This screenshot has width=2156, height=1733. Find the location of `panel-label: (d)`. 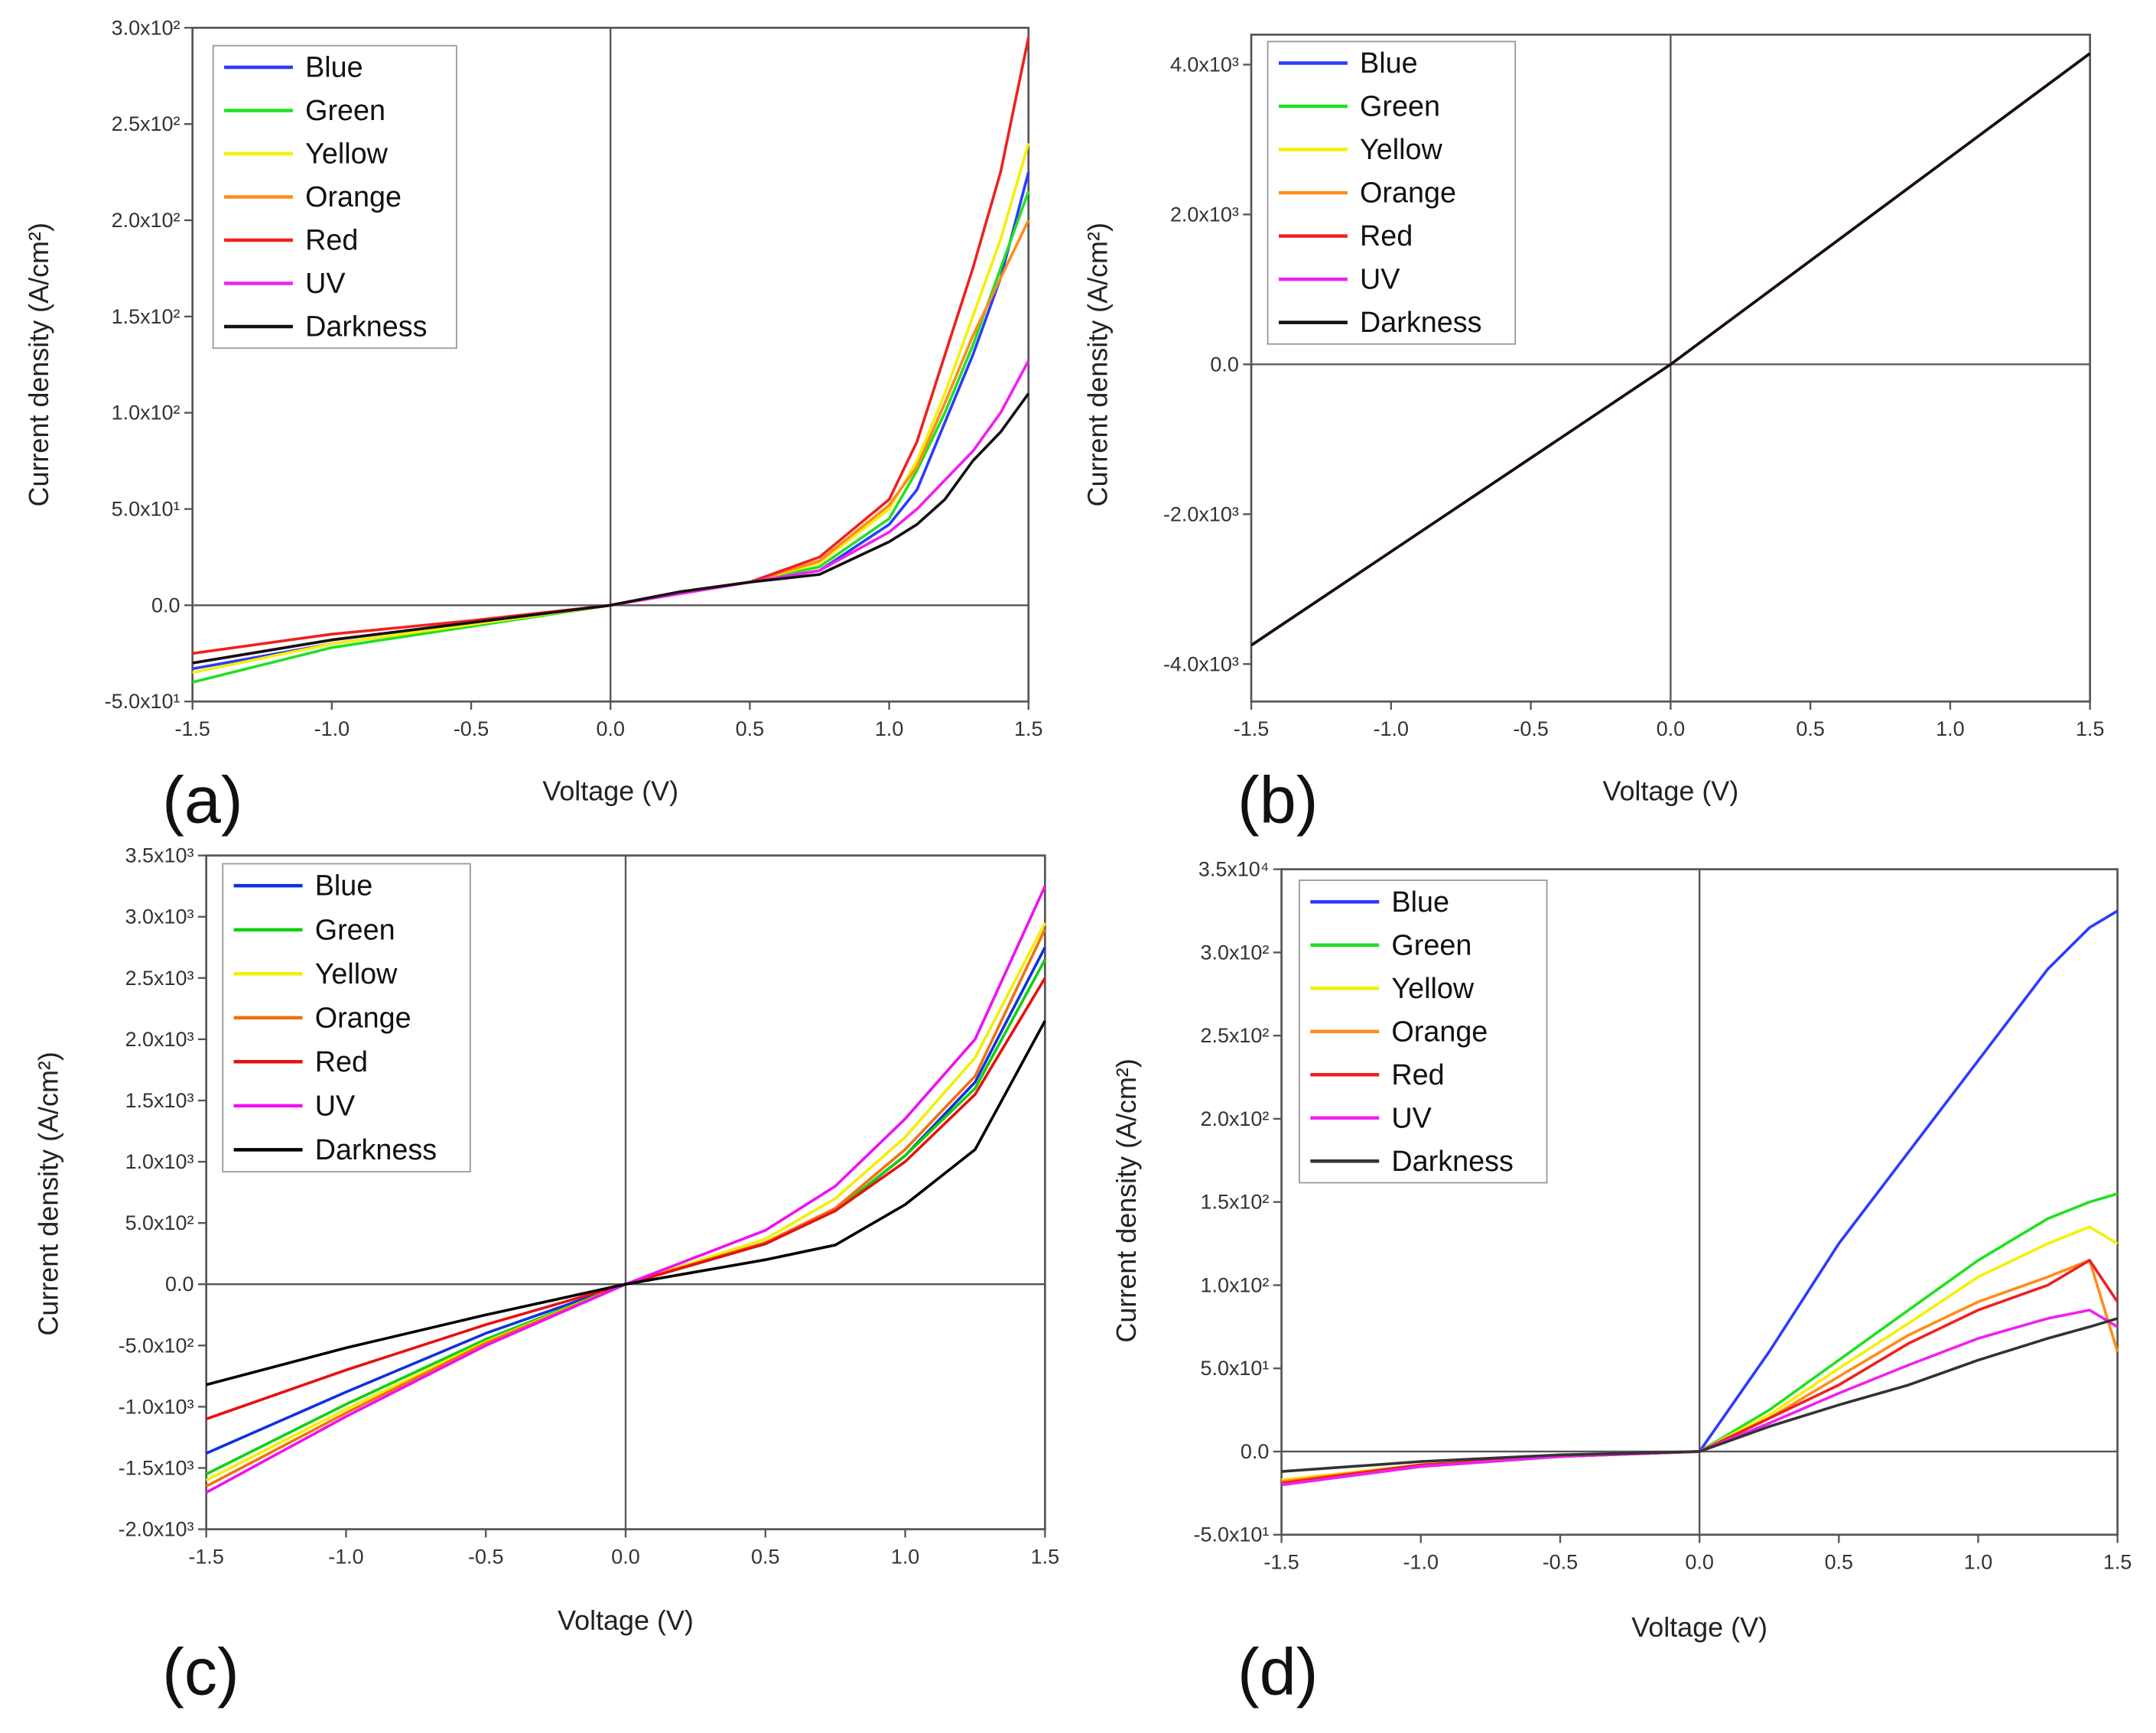

panel-label: (d) is located at coordinates (1277, 1672).